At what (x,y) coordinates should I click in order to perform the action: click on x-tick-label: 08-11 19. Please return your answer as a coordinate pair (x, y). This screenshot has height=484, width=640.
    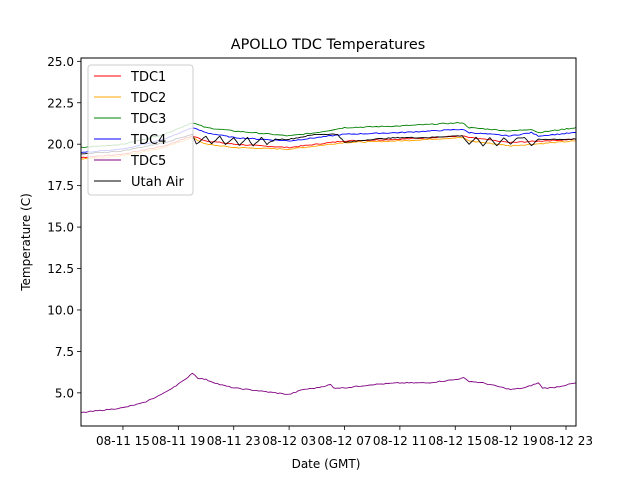
    Looking at the image, I should click on (178, 441).